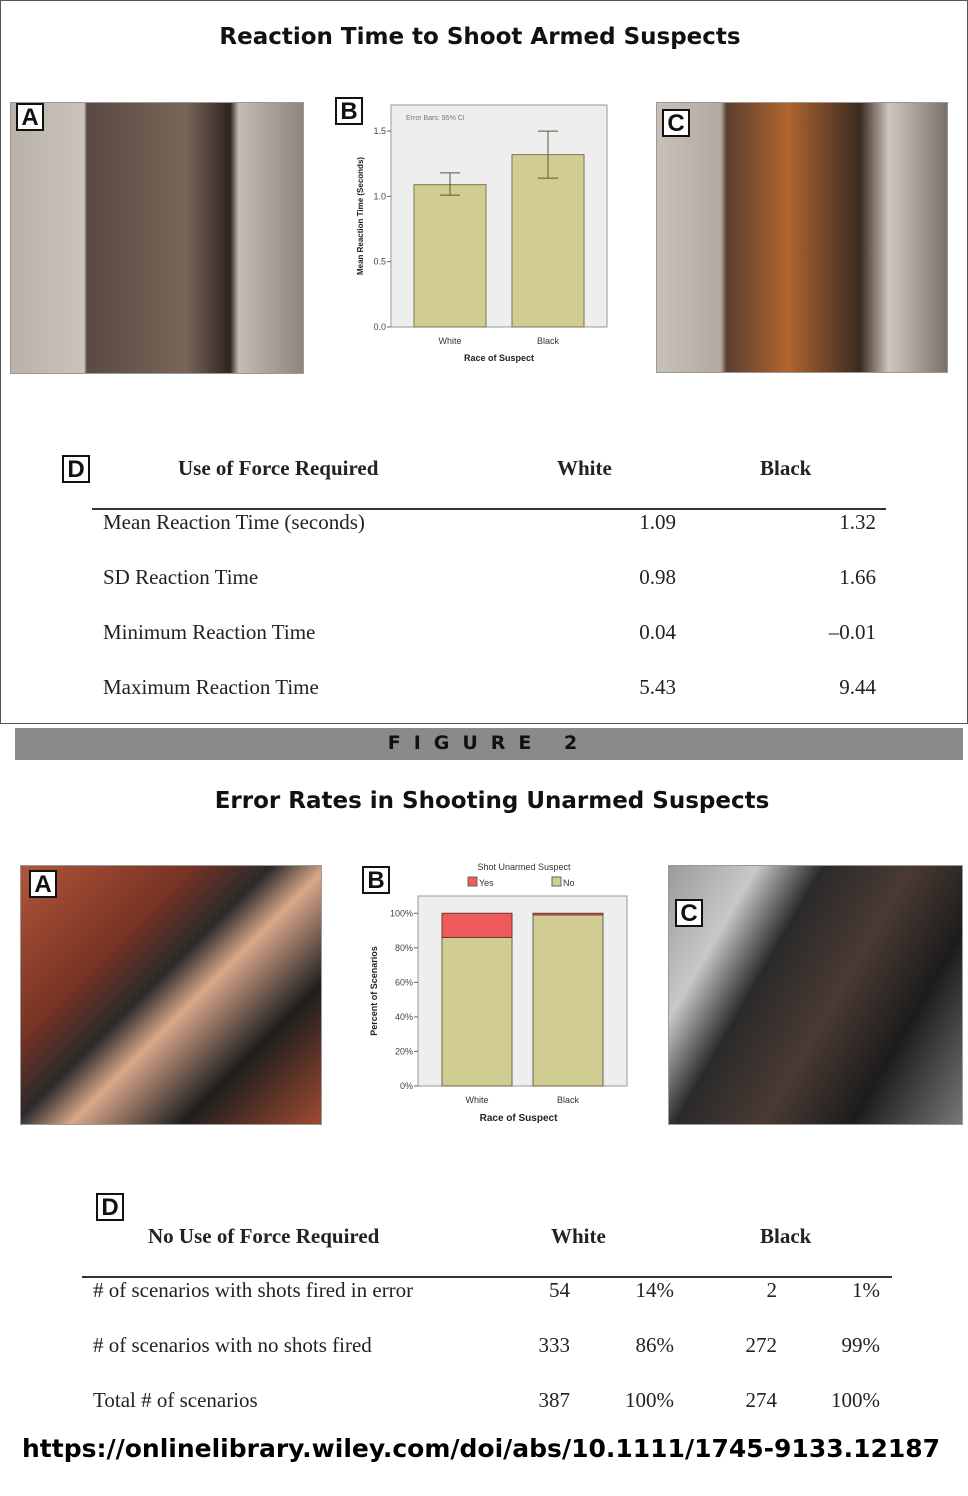 Image resolution: width=968 pixels, height=1496 pixels. What do you see at coordinates (559, 1290) in the screenshot?
I see `white-count: 54` at bounding box center [559, 1290].